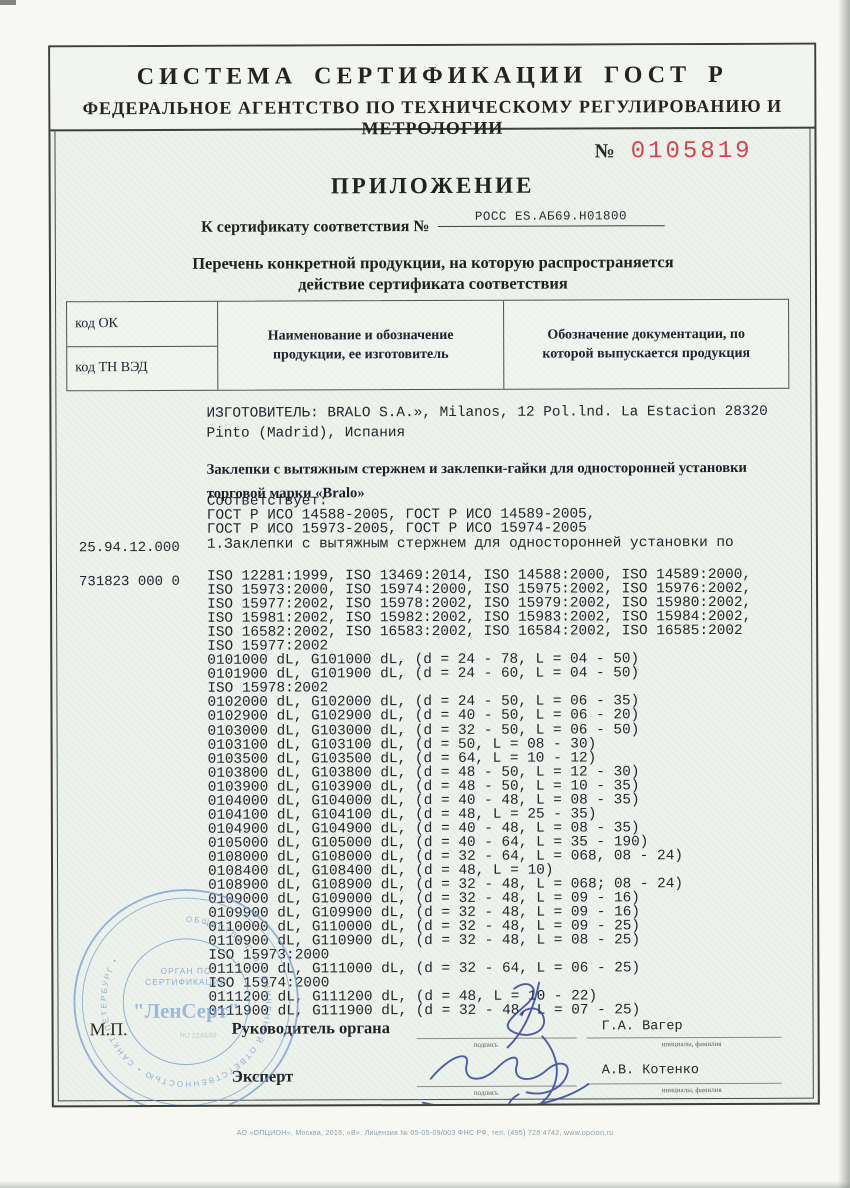 The width and height of the screenshot is (850, 1188). Describe the element at coordinates (310, 1028) in the screenshot. I see `head-of-body-label: Руководитель органа` at that location.